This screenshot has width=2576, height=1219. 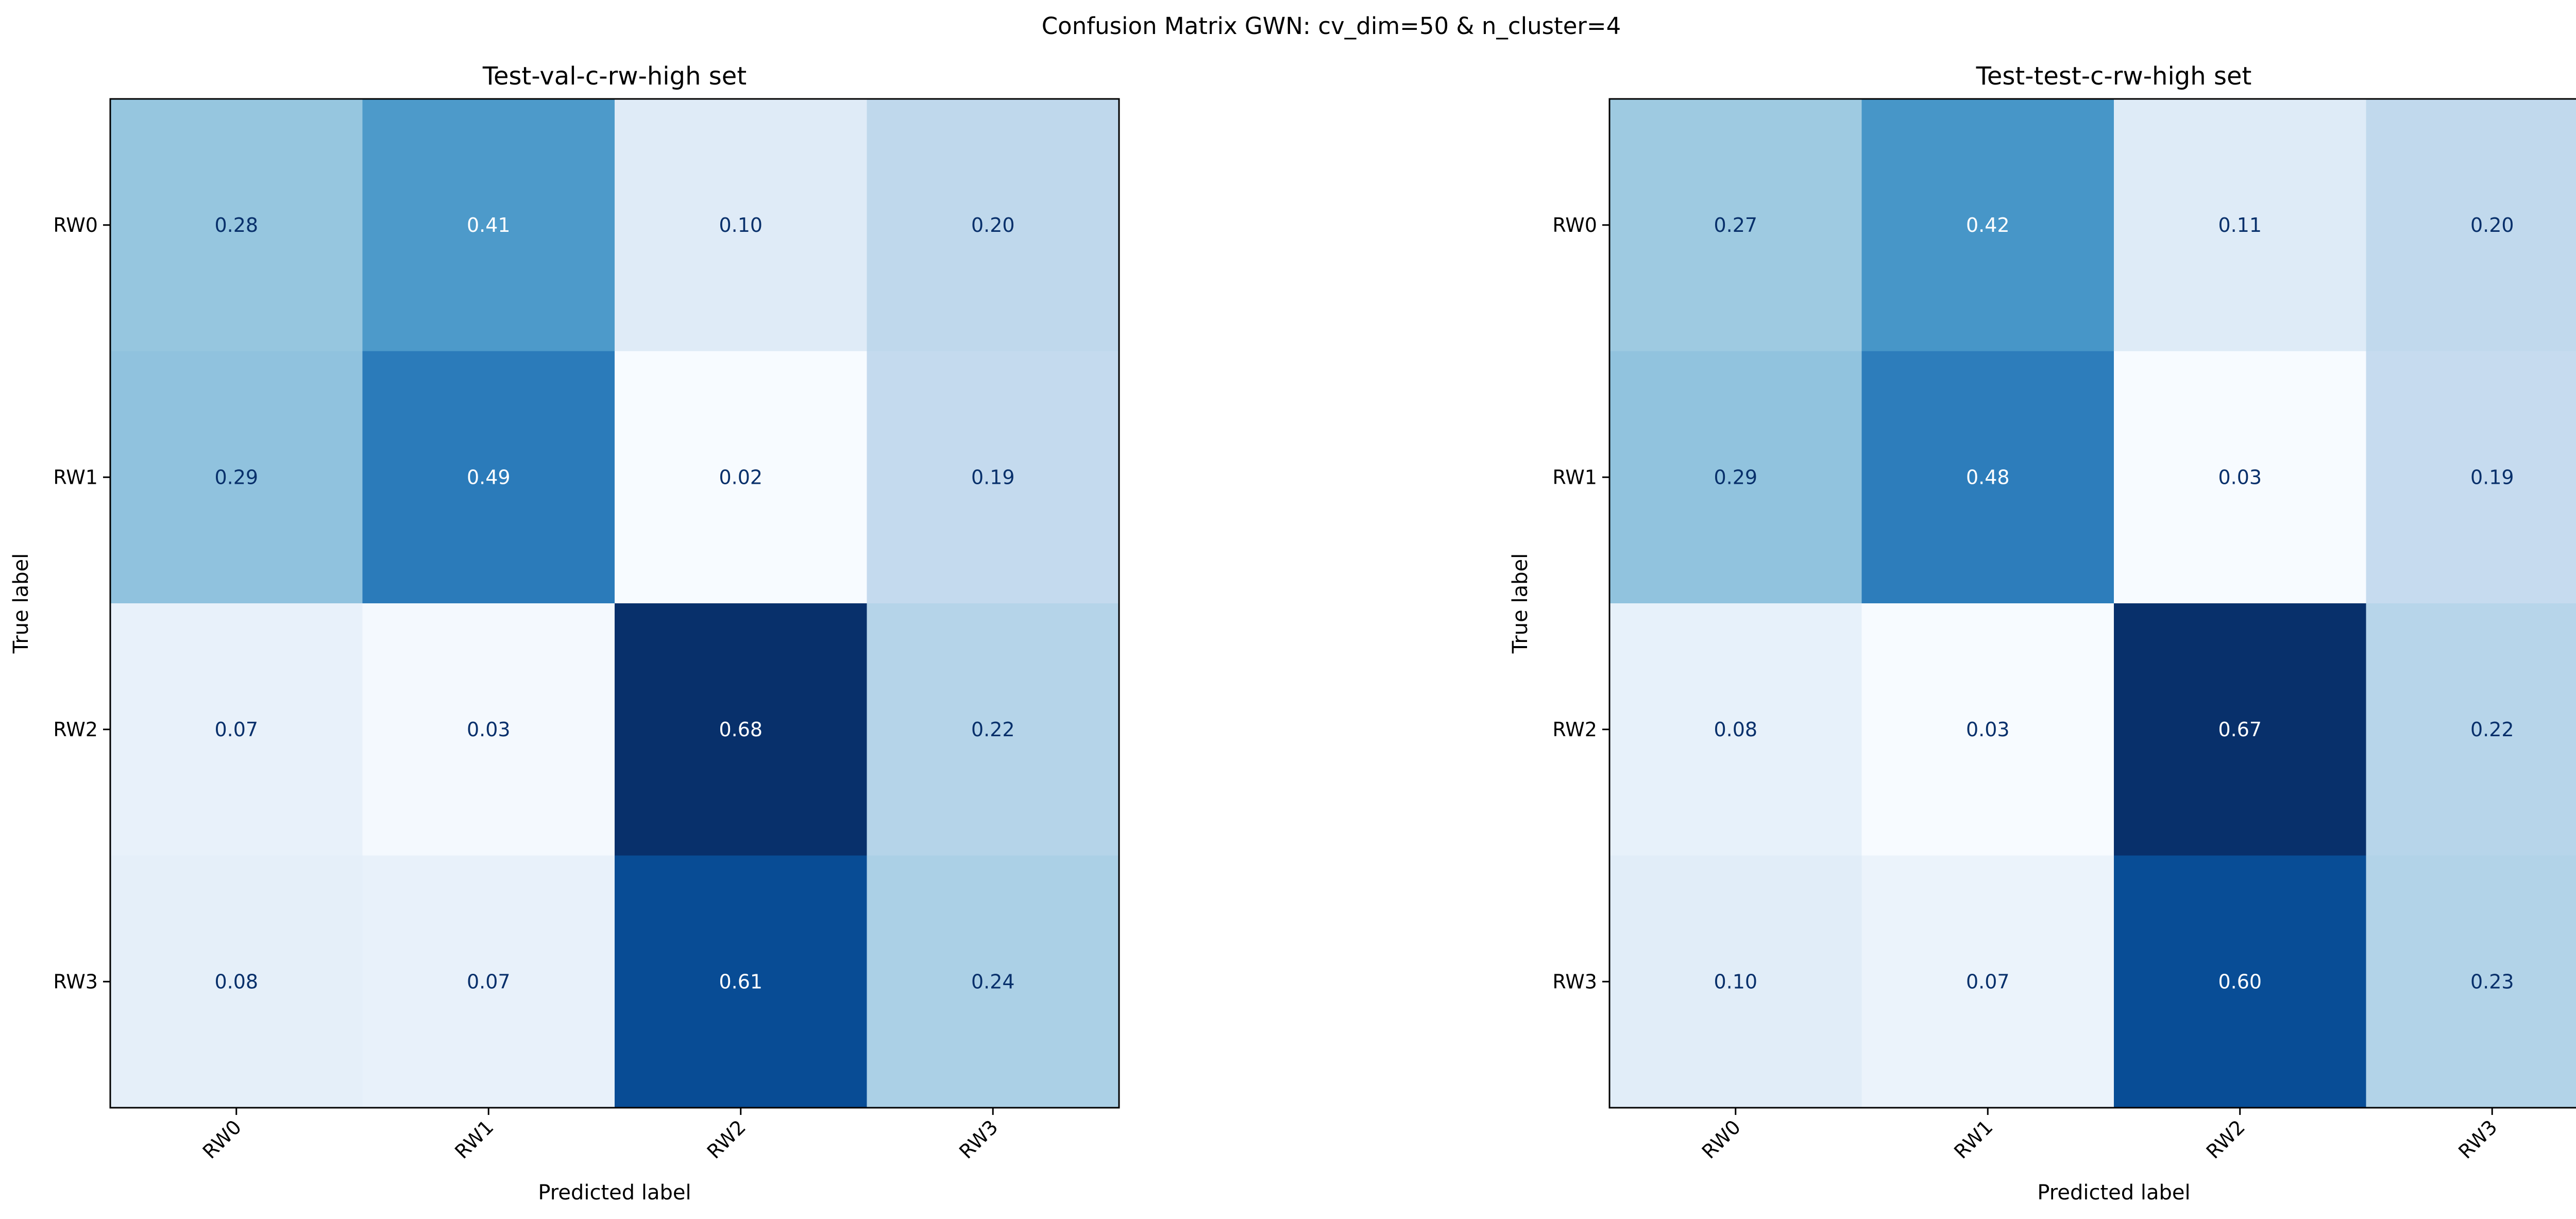 I want to click on cell-value-label: 0.24, so click(x=993, y=981).